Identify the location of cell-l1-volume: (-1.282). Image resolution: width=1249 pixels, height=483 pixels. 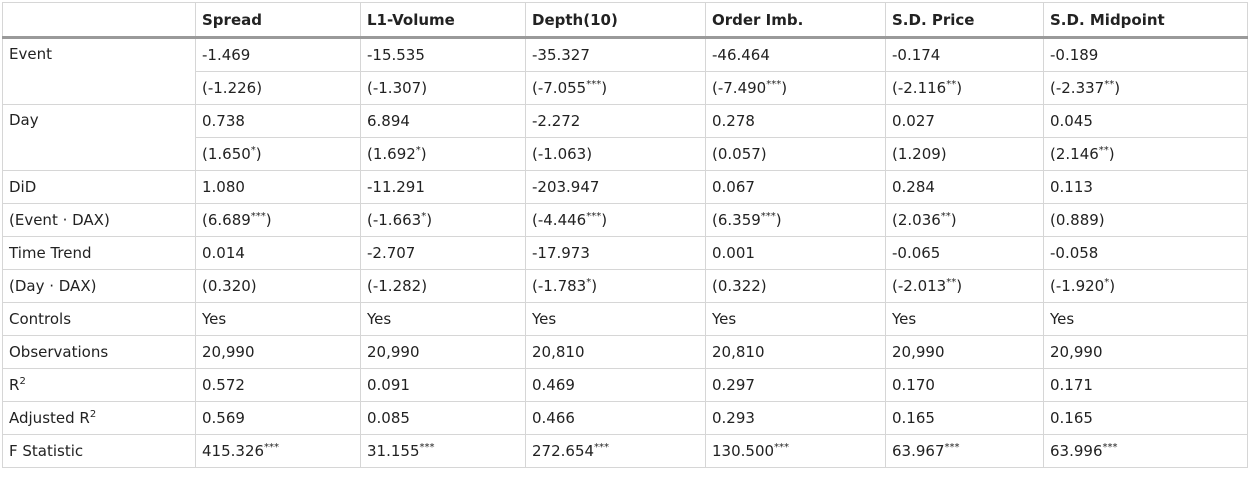
(443, 286).